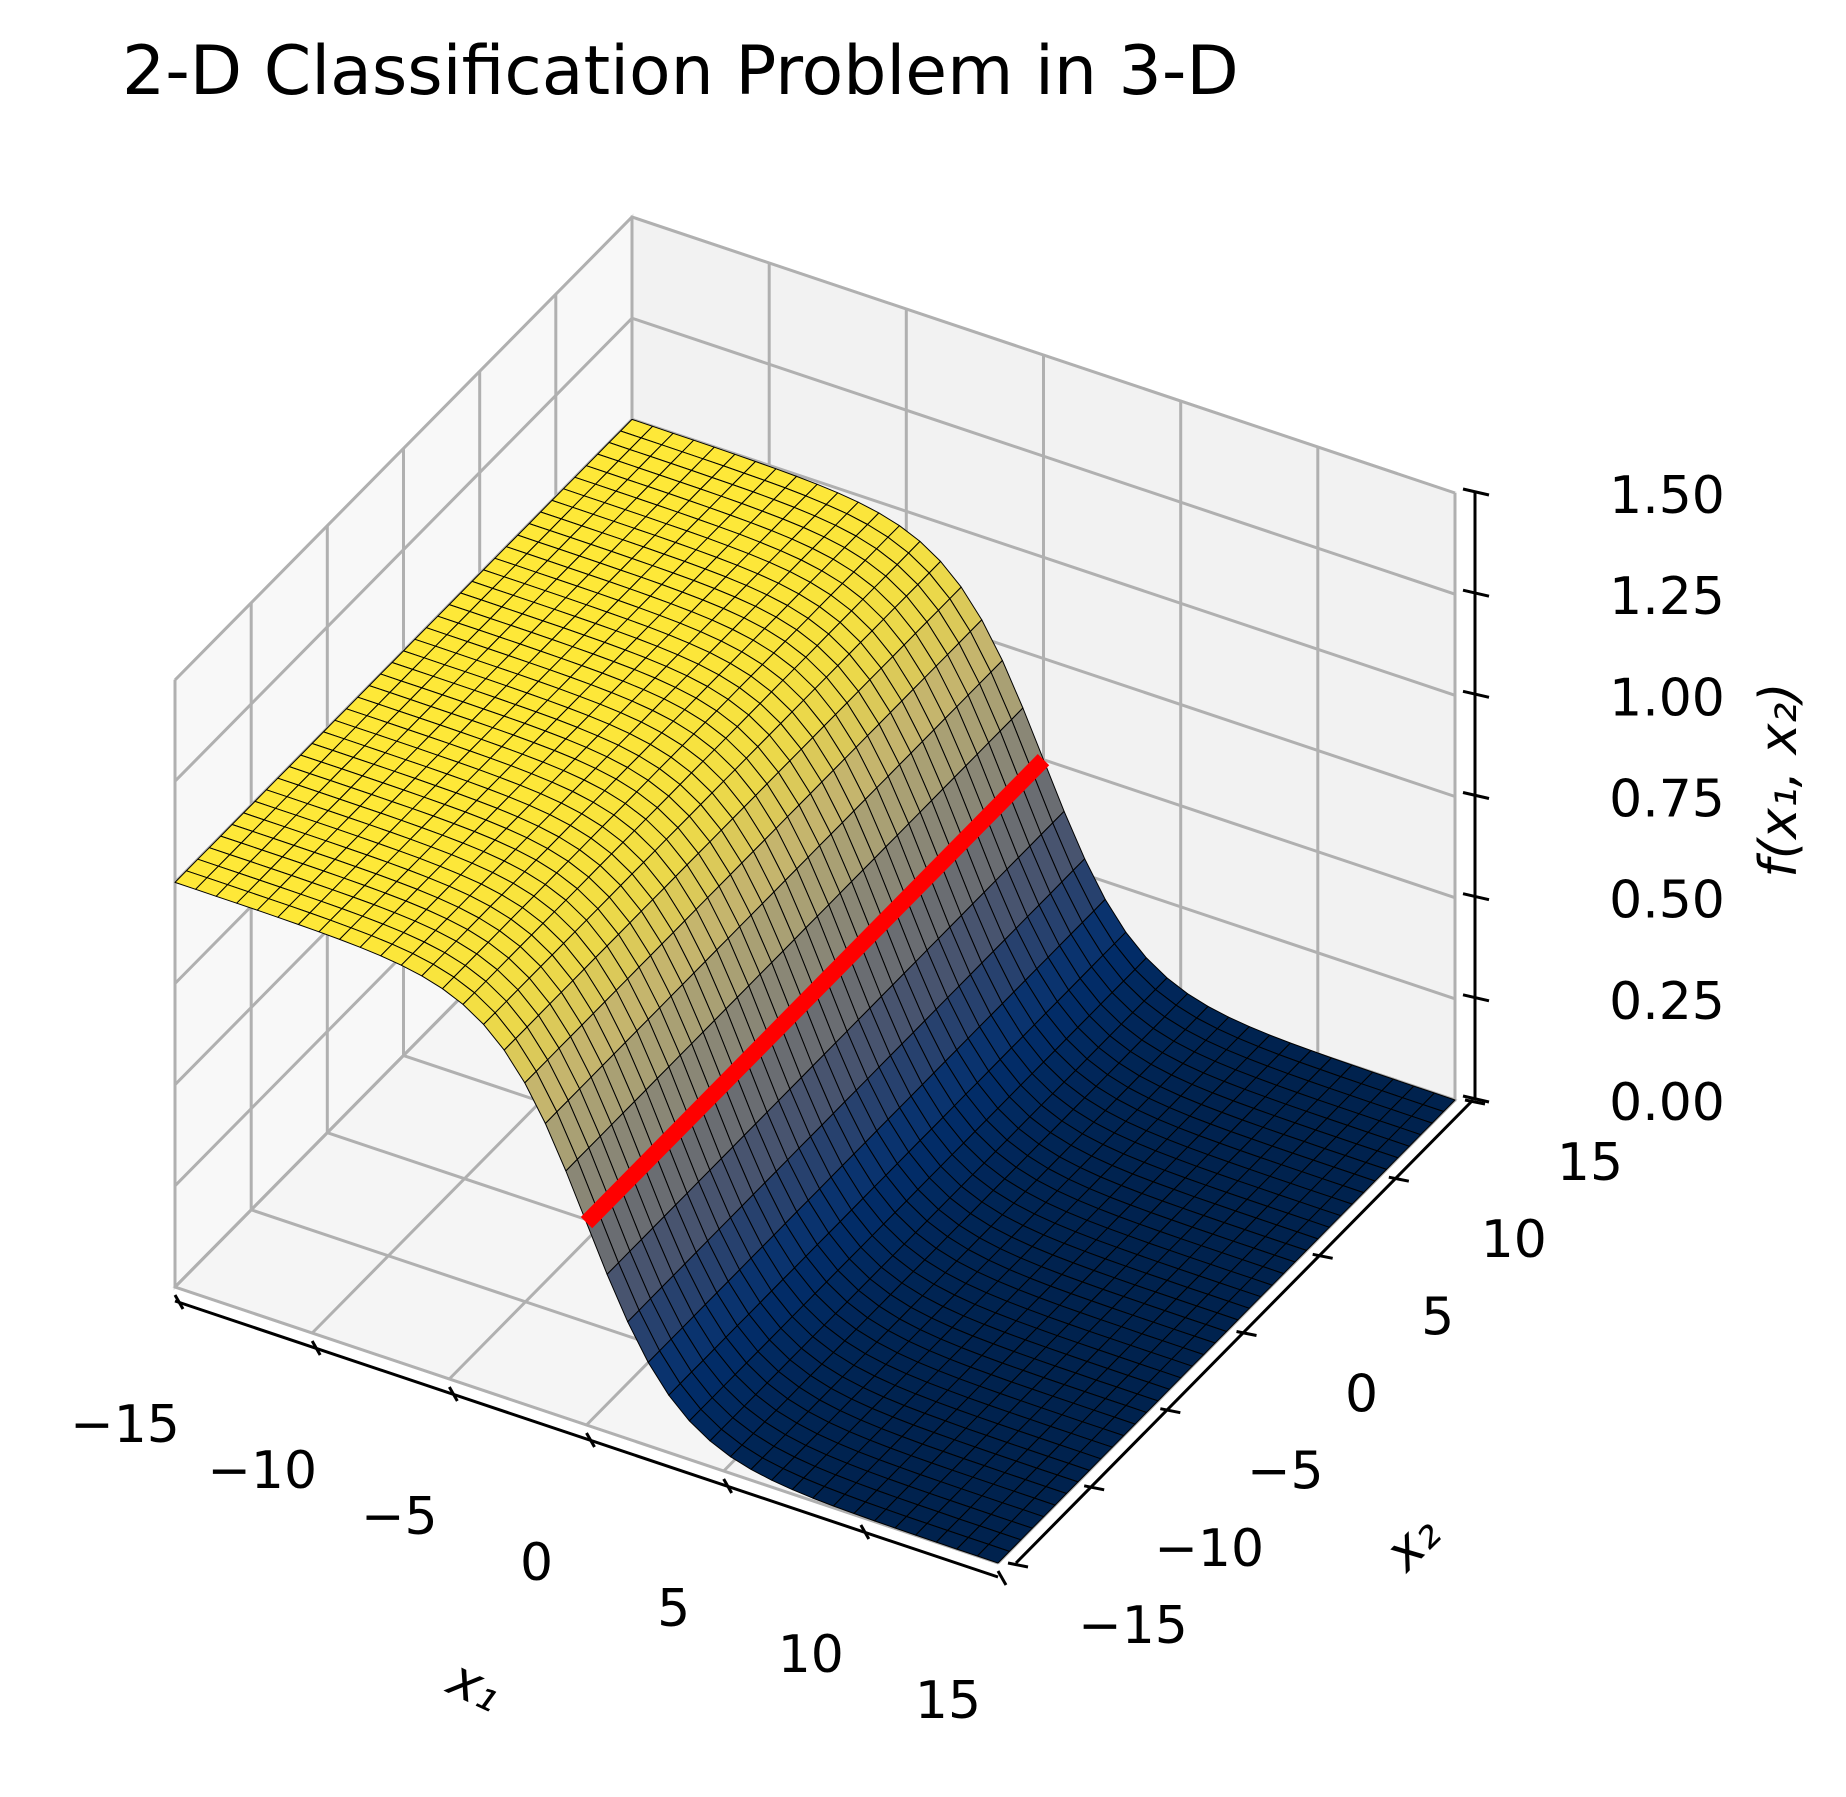 The image size is (1846, 1797). Describe the element at coordinates (262, 1471) in the screenshot. I see `x-tick-label: −10` at that location.